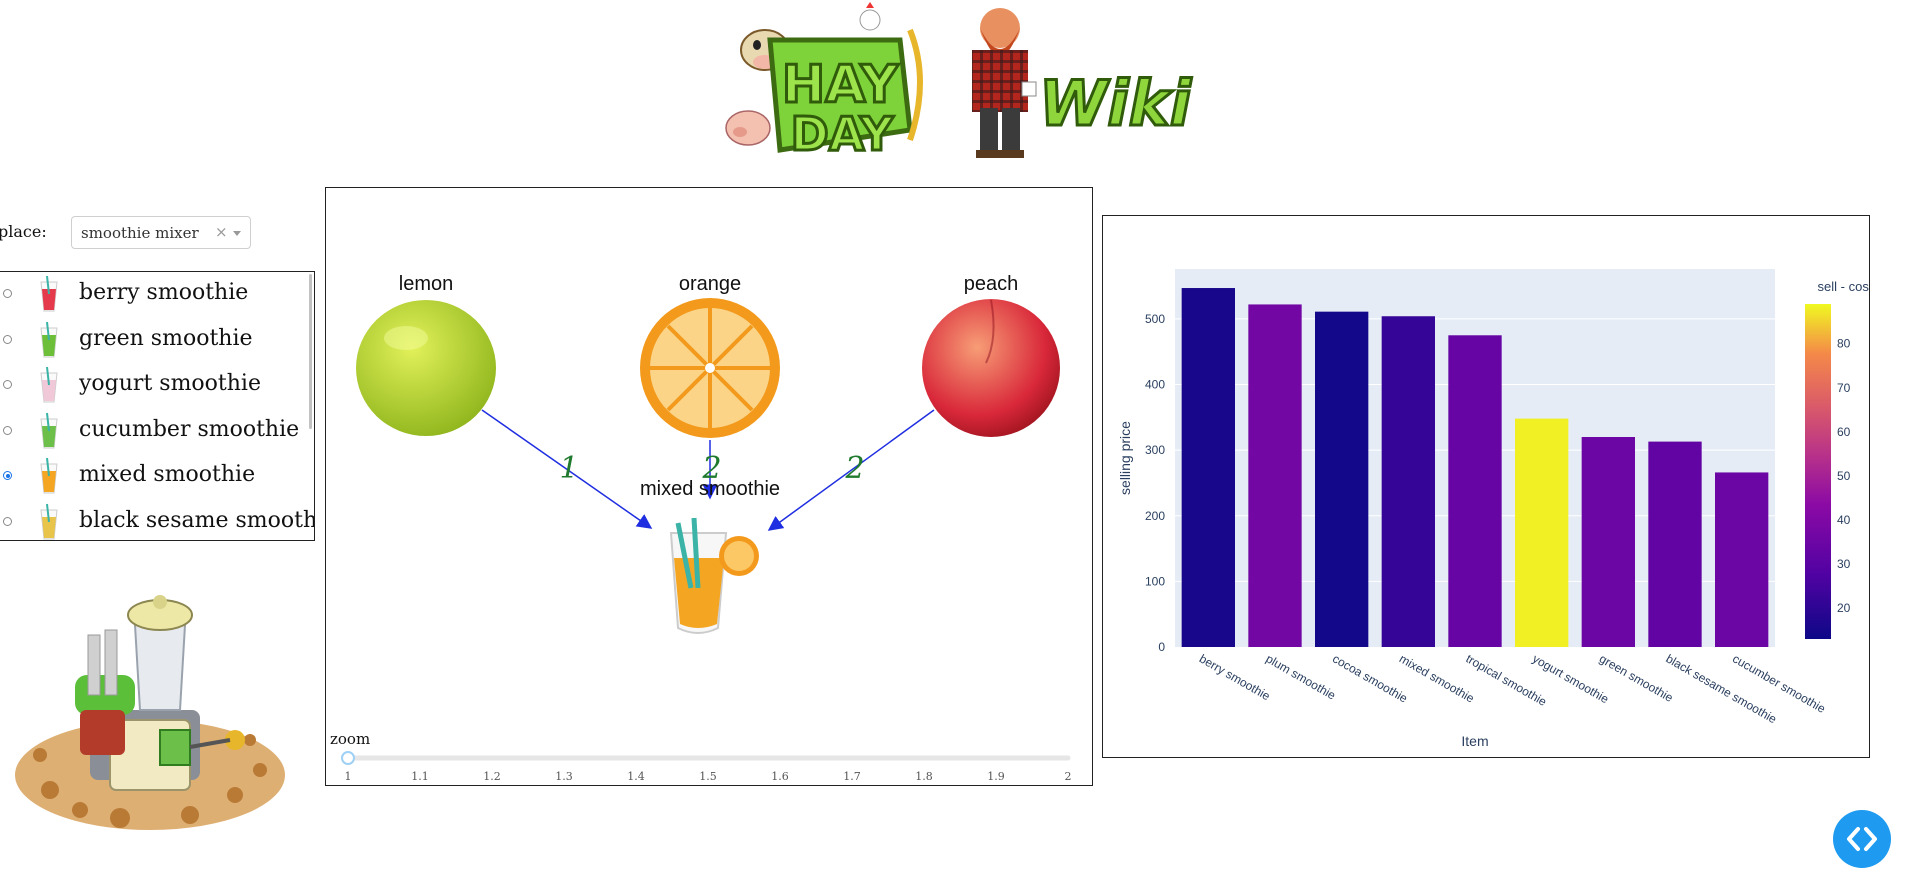 This screenshot has height=894, width=1907. Describe the element at coordinates (924, 776) in the screenshot. I see `zoom-tick-label: 1.8` at that location.